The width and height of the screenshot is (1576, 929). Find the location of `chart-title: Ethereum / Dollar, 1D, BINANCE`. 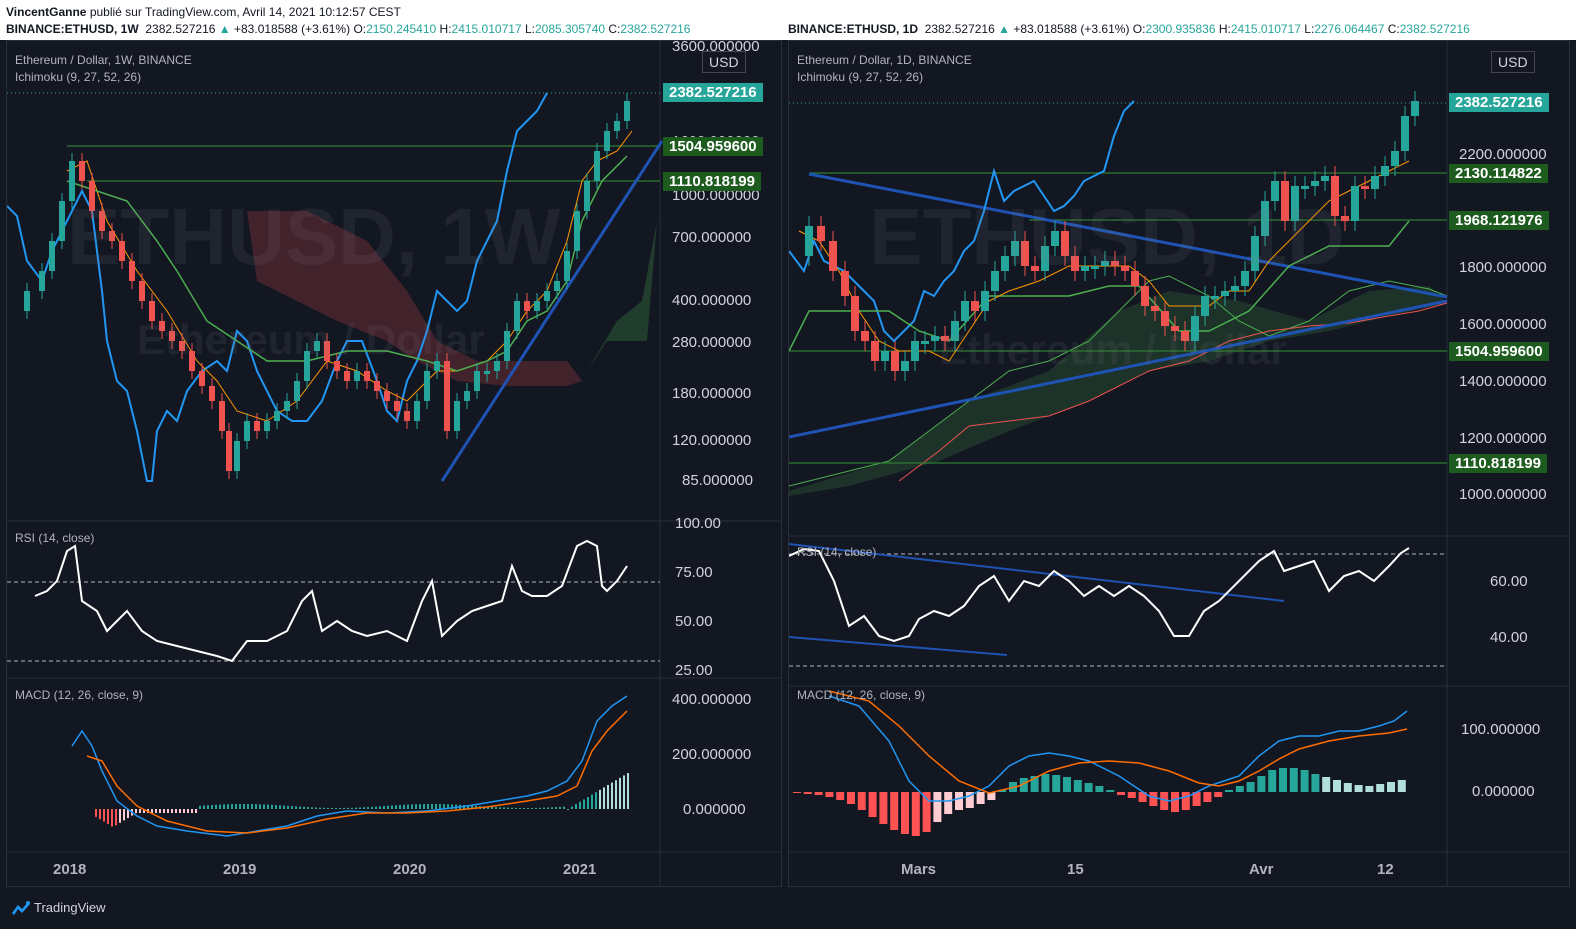

chart-title: Ethereum / Dollar, 1D, BINANCE is located at coordinates (884, 60).